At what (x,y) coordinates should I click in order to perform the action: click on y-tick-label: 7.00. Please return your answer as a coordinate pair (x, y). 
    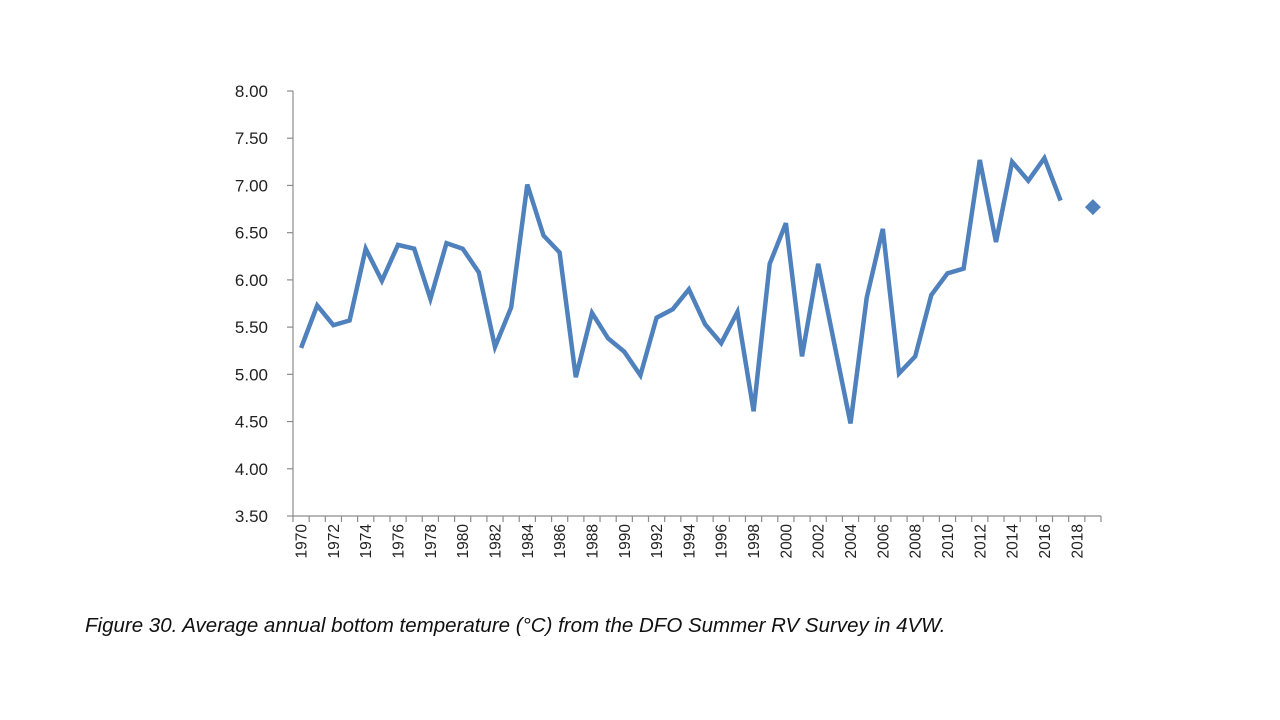
    Looking at the image, I should click on (251, 185).